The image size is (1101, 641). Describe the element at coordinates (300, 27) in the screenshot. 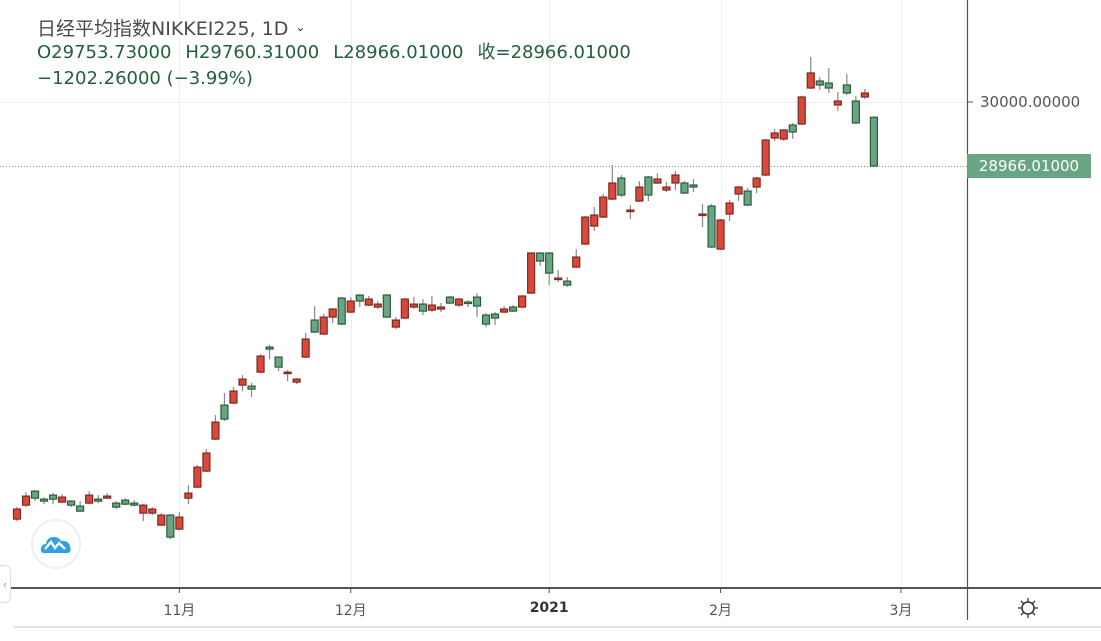

I see `chevron-down-icon: ⌄` at that location.